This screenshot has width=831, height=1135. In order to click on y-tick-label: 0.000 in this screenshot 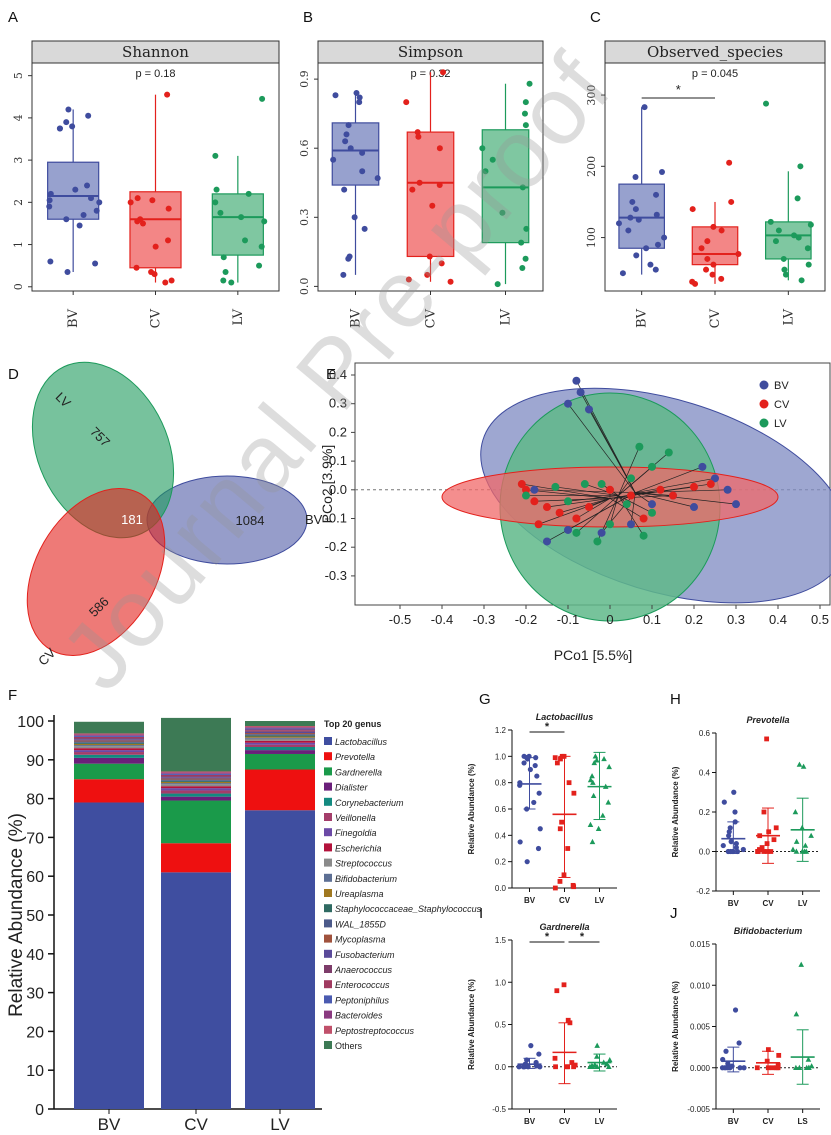, I will do `click(700, 1068)`.